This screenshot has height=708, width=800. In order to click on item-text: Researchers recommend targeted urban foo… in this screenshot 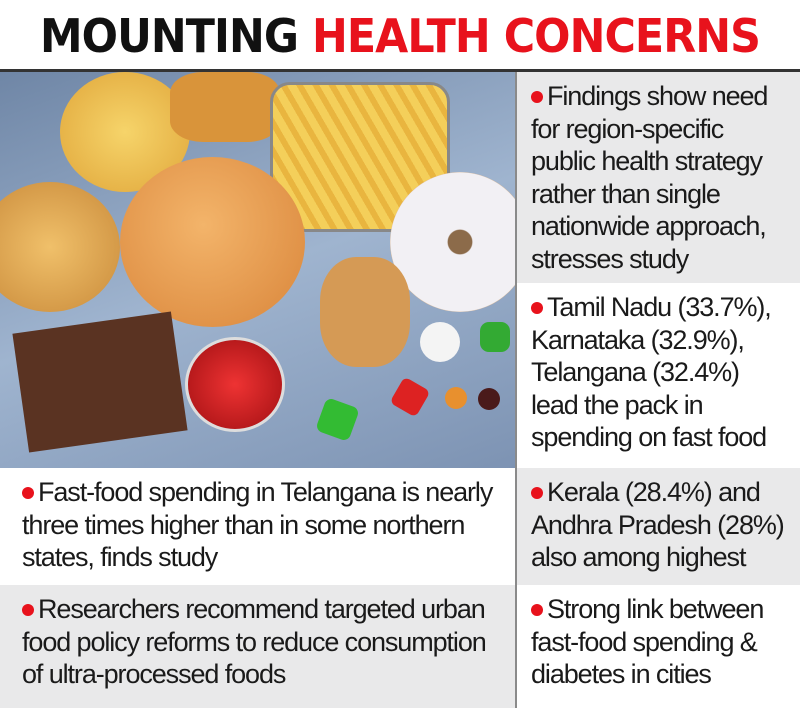, I will do `click(254, 641)`.